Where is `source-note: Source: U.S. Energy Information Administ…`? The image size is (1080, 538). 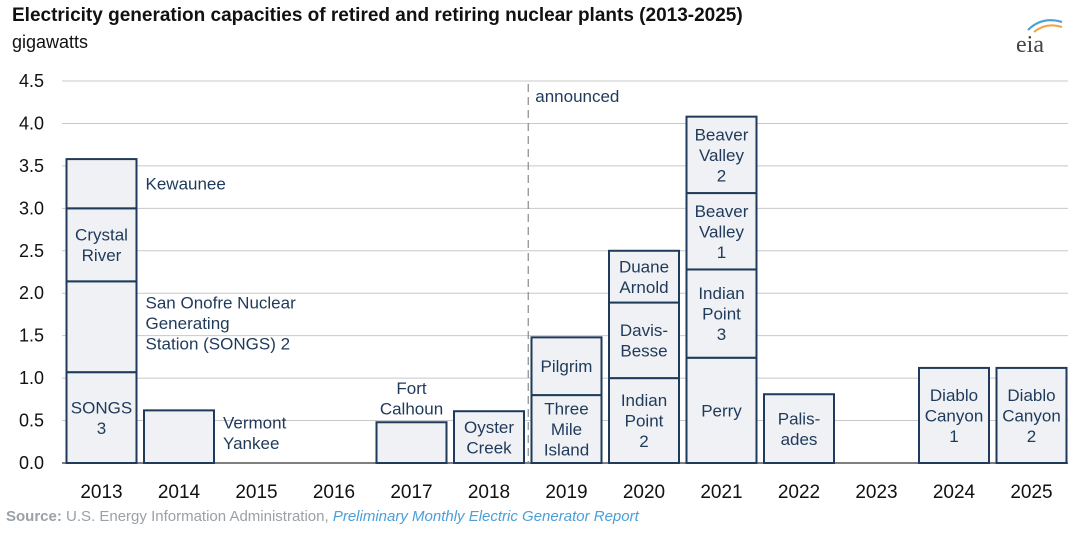 source-note: Source: U.S. Energy Information Administ… is located at coordinates (322, 516).